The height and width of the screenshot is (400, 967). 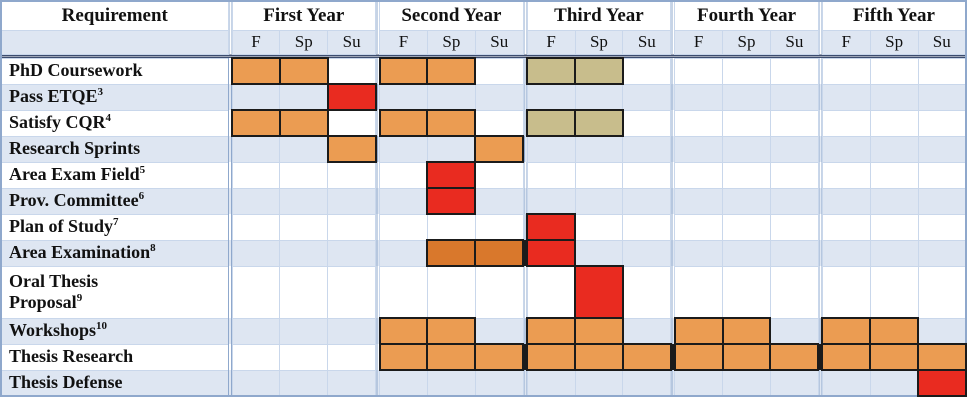 What do you see at coordinates (114, 357) in the screenshot?
I see `row-label: Thesis Research` at bounding box center [114, 357].